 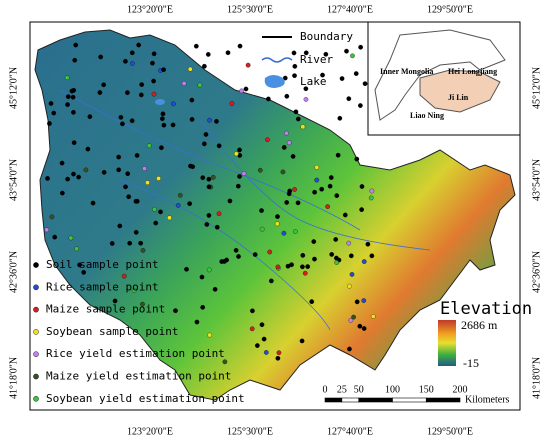 What do you see at coordinates (458, 97) in the screenshot?
I see `inset-label: Ji Lin` at bounding box center [458, 97].